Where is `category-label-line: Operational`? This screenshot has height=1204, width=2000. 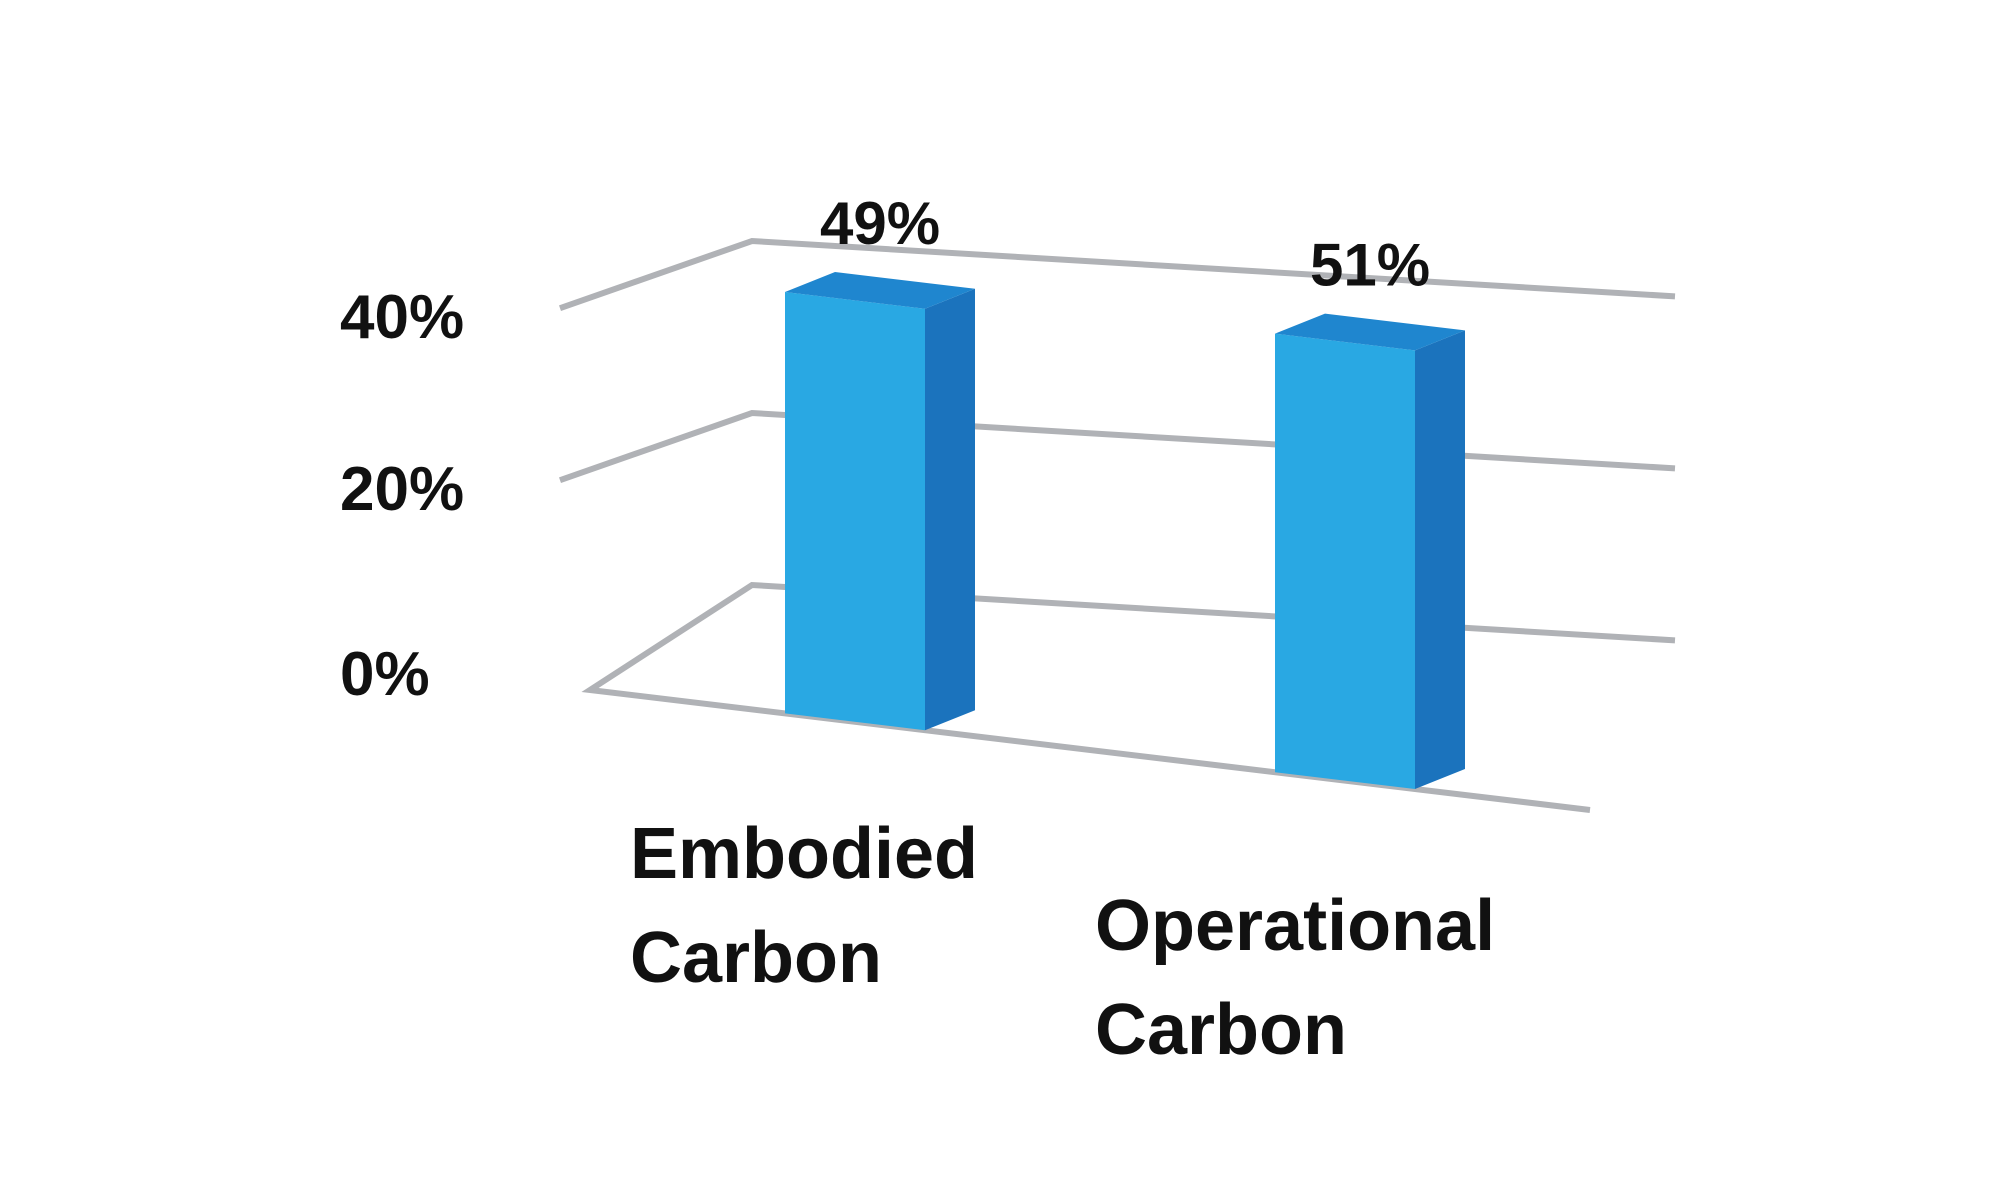 category-label-line: Operational is located at coordinates (1295, 926).